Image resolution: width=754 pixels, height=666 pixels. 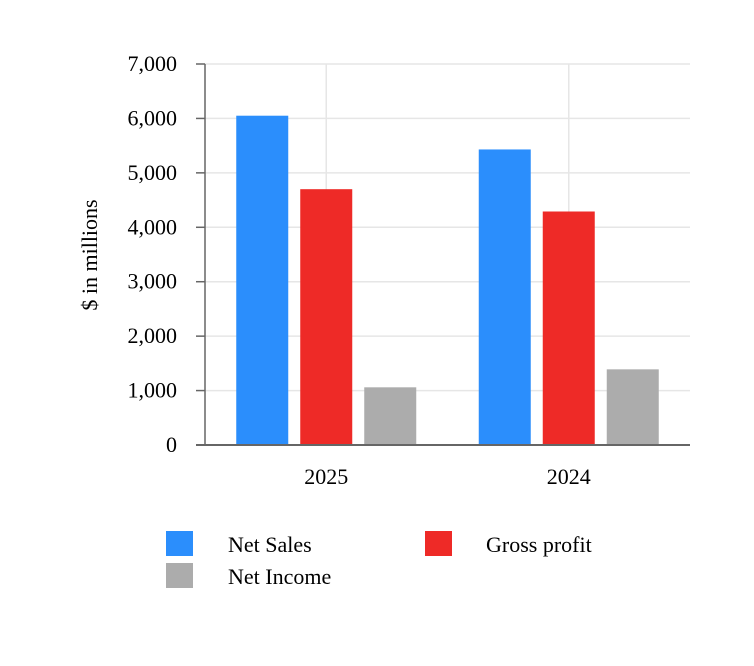 I want to click on x-tick-label: 2024, so click(x=569, y=476).